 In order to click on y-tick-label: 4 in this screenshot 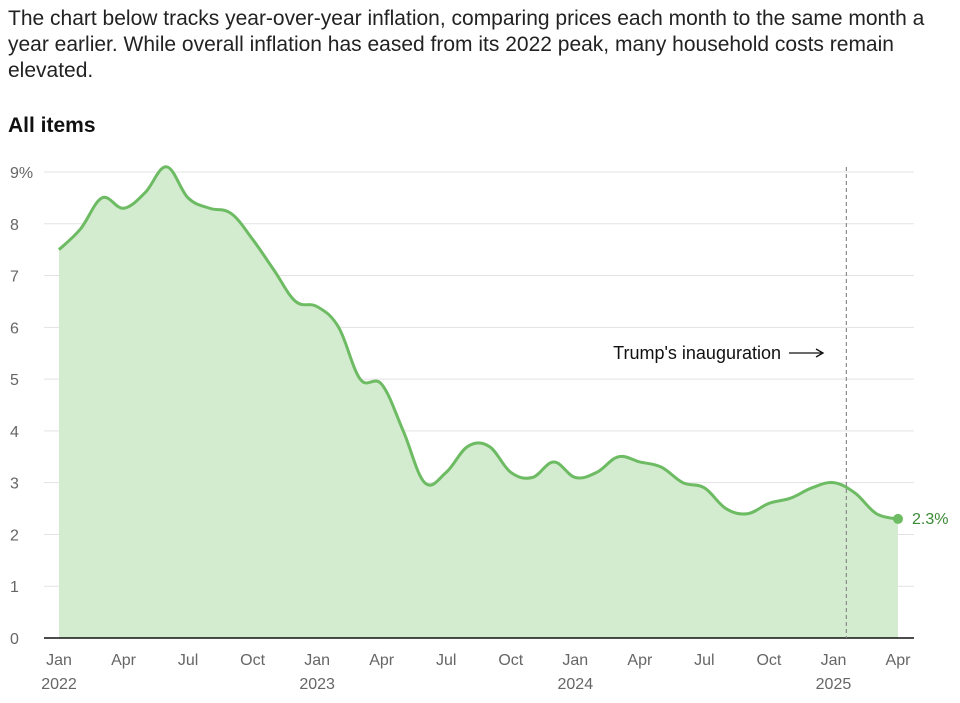, I will do `click(14, 432)`.